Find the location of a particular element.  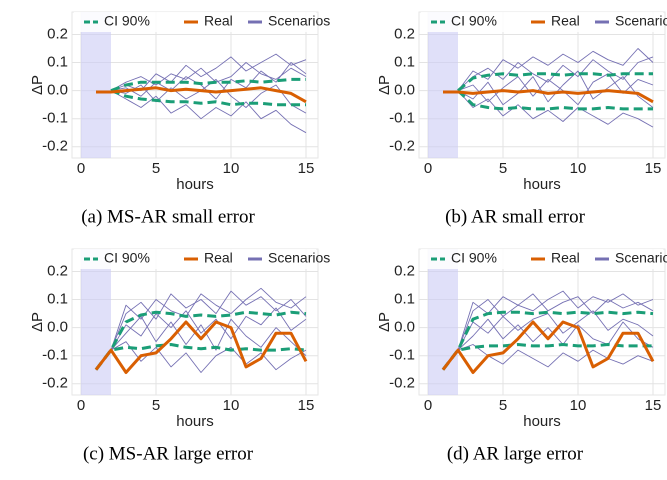

caption: (d) AR large error is located at coordinates (515, 453).